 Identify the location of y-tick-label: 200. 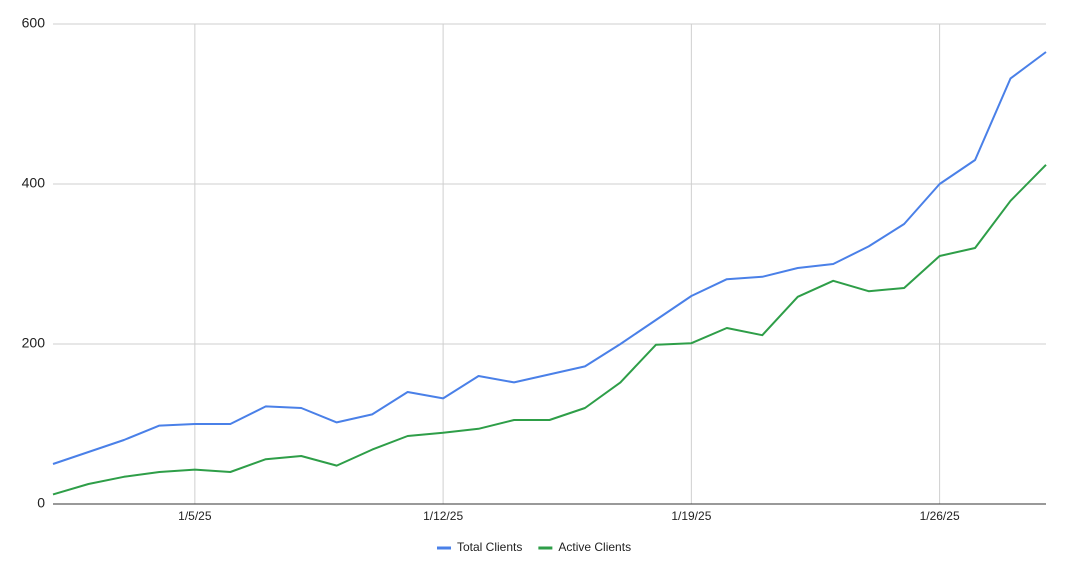
(34, 343).